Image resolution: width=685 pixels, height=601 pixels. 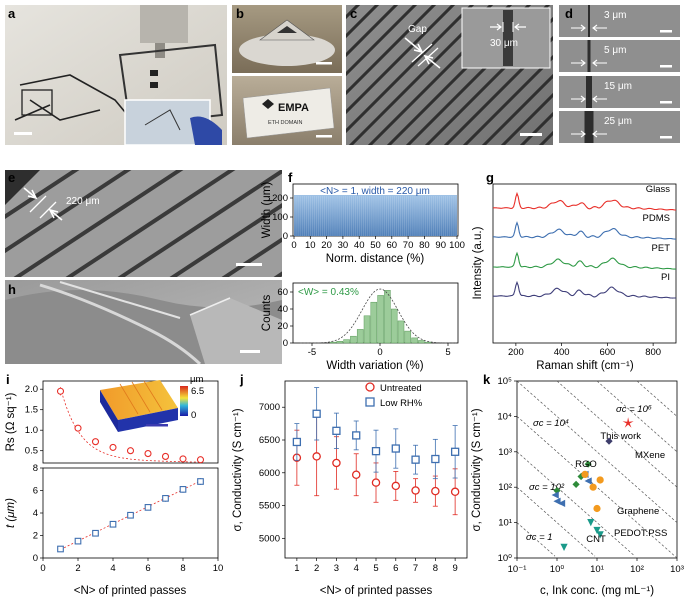 What do you see at coordinates (505, 452) in the screenshot?
I see `y-tick-label: 10³` at bounding box center [505, 452].